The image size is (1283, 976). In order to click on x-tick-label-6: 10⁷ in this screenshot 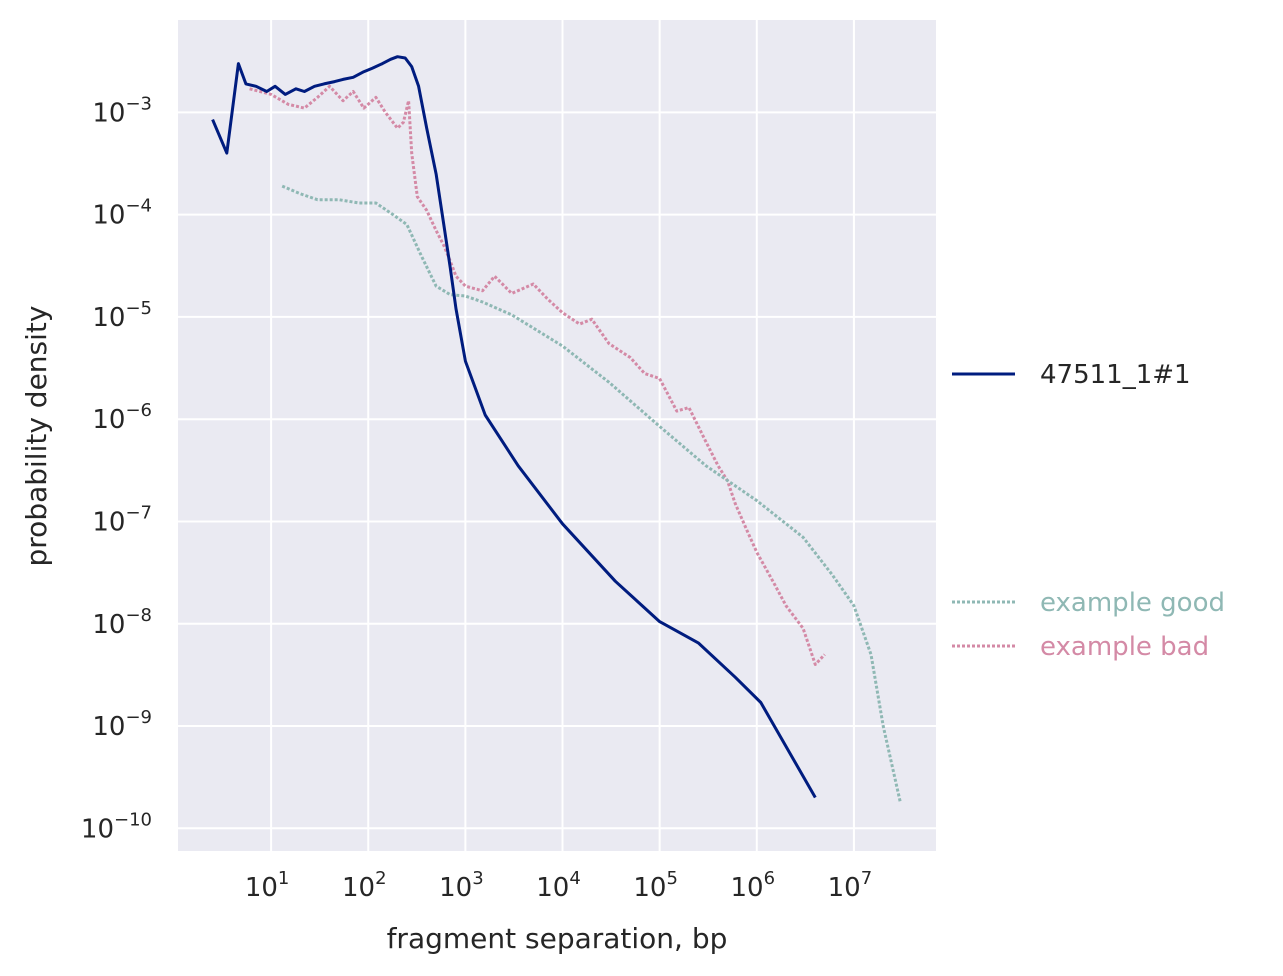, I will do `click(850, 885)`.